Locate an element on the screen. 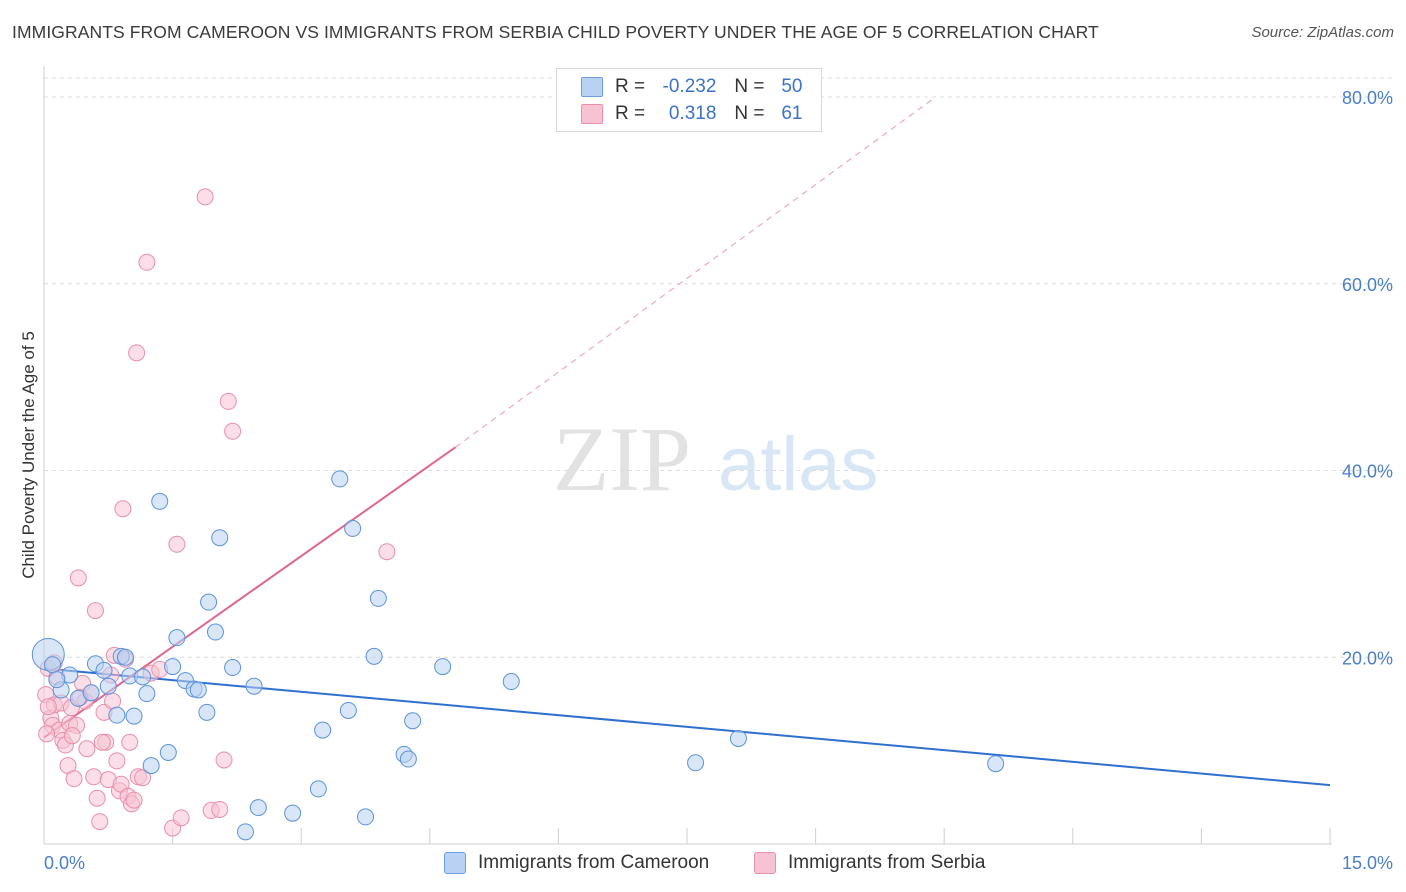 This screenshot has height=892, width=1406. y-tick-label-20: 20.0% is located at coordinates (1367, 658).